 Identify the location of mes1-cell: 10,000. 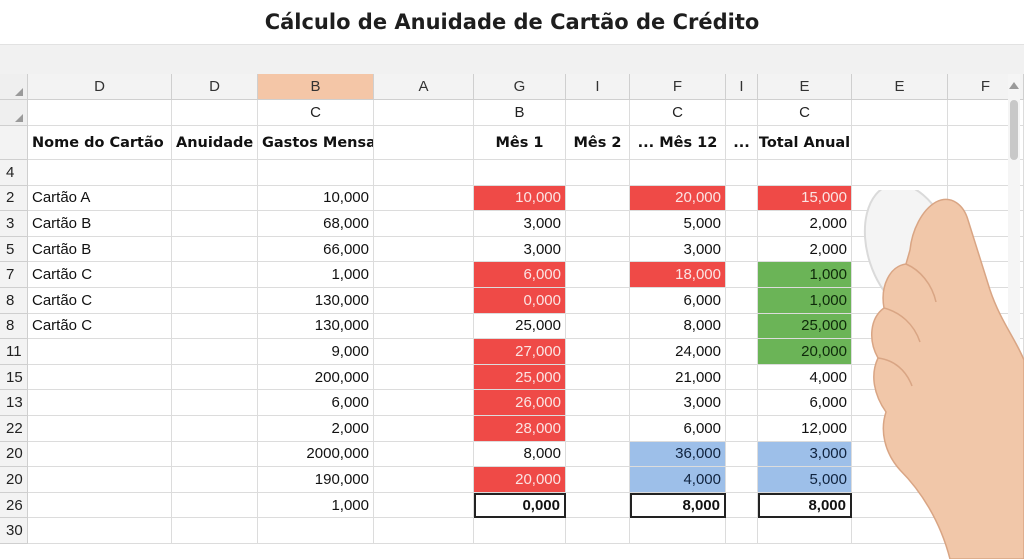
(520, 198).